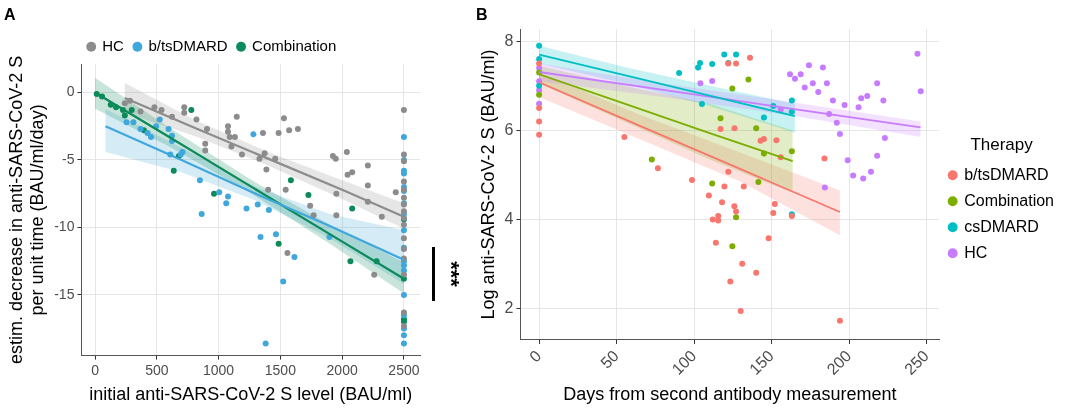  Describe the element at coordinates (1001, 226) in the screenshot. I see `legend-label: csDMARD` at that location.